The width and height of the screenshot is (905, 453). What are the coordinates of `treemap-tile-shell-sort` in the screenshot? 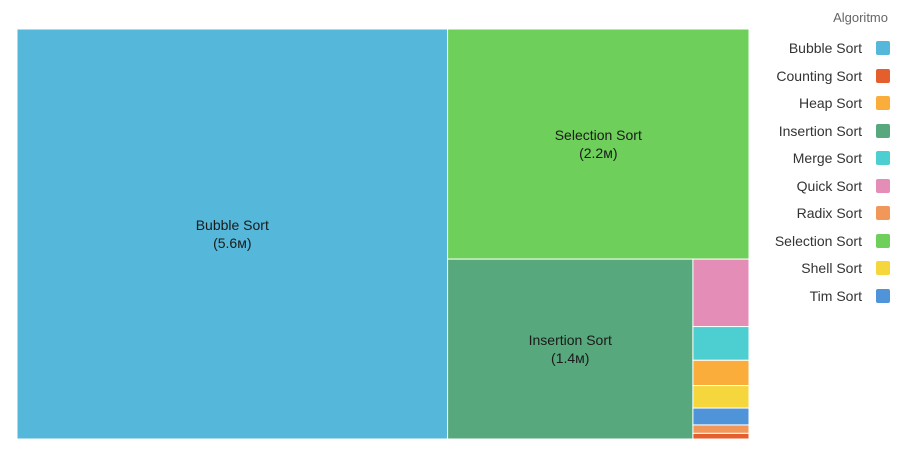 It's located at (721, 397).